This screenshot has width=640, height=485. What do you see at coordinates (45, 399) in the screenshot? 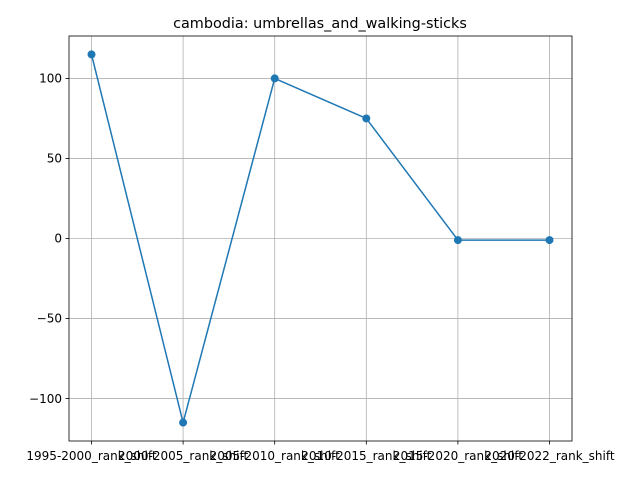
I see `y-tick-label: −100` at bounding box center [45, 399].